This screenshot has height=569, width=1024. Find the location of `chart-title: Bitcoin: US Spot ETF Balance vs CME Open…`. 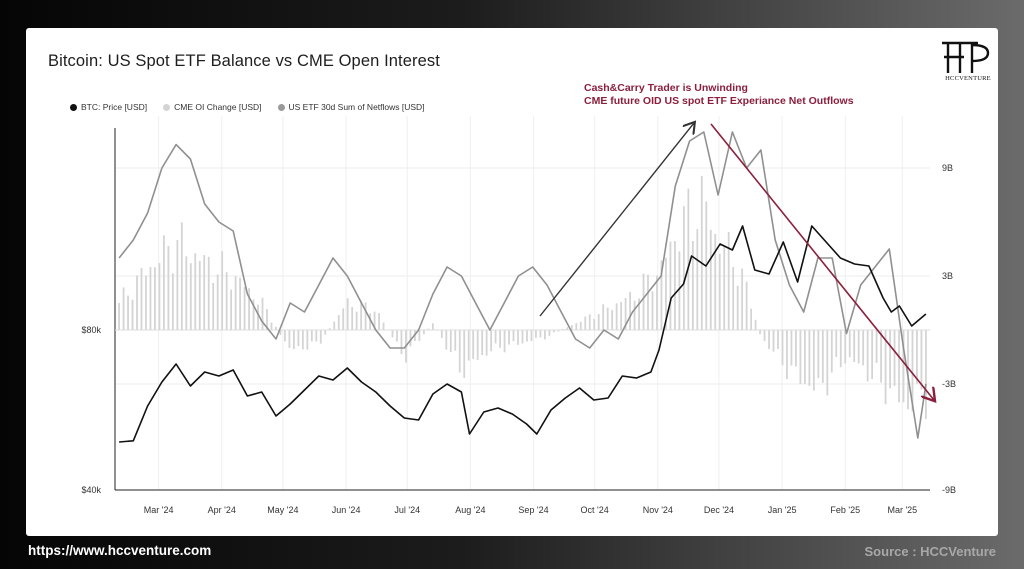

chart-title: Bitcoin: US Spot ETF Balance vs CME Open… is located at coordinates (244, 61).